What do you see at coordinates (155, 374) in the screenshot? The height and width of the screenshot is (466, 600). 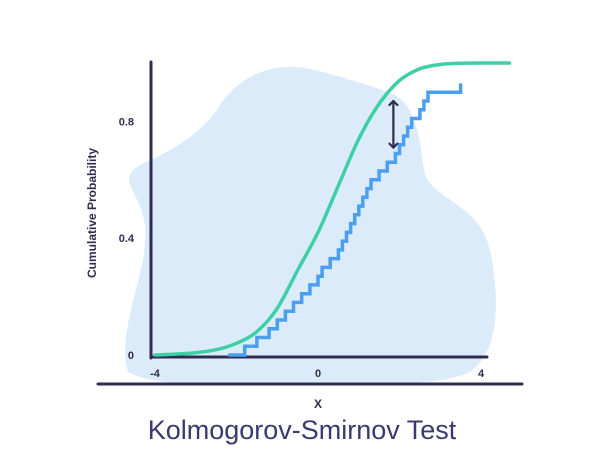 I see `x-tick-label: -4` at bounding box center [155, 374].